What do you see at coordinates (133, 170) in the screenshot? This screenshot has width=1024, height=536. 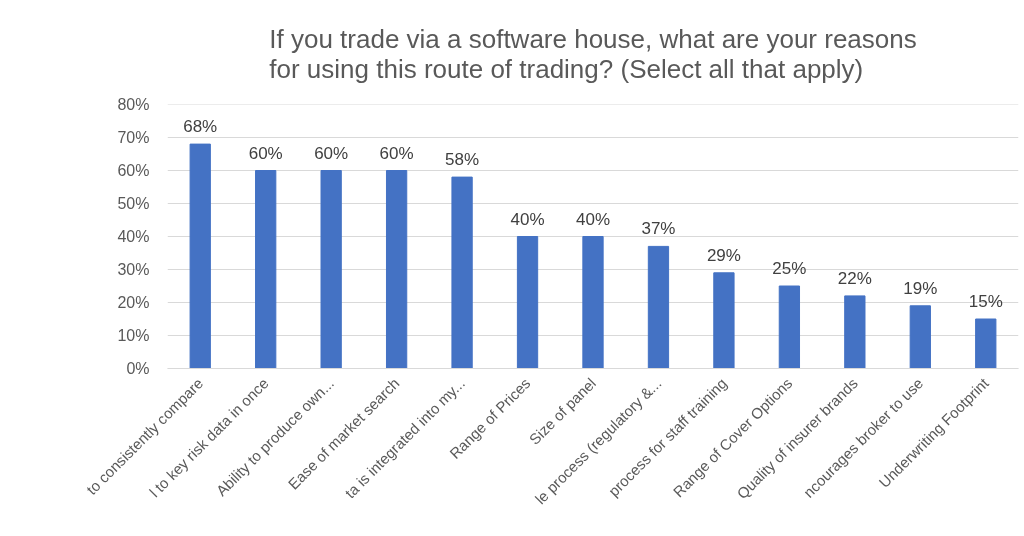 I see `y-tick-label: 60%` at bounding box center [133, 170].